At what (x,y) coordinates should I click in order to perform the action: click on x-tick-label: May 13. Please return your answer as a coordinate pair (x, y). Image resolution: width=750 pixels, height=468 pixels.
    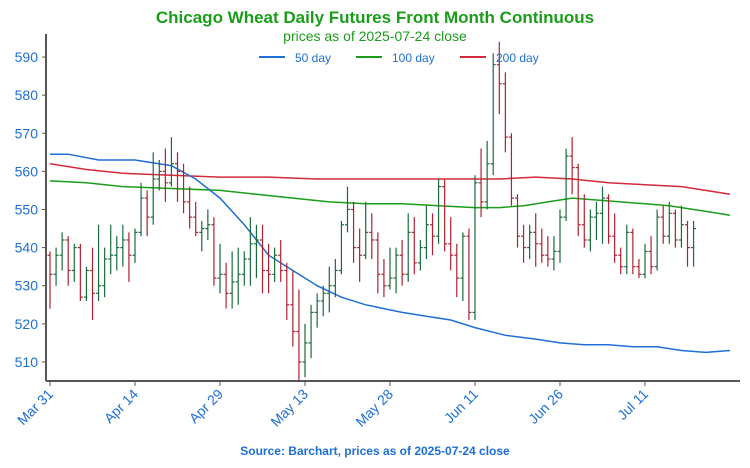
    Looking at the image, I should click on (289, 408).